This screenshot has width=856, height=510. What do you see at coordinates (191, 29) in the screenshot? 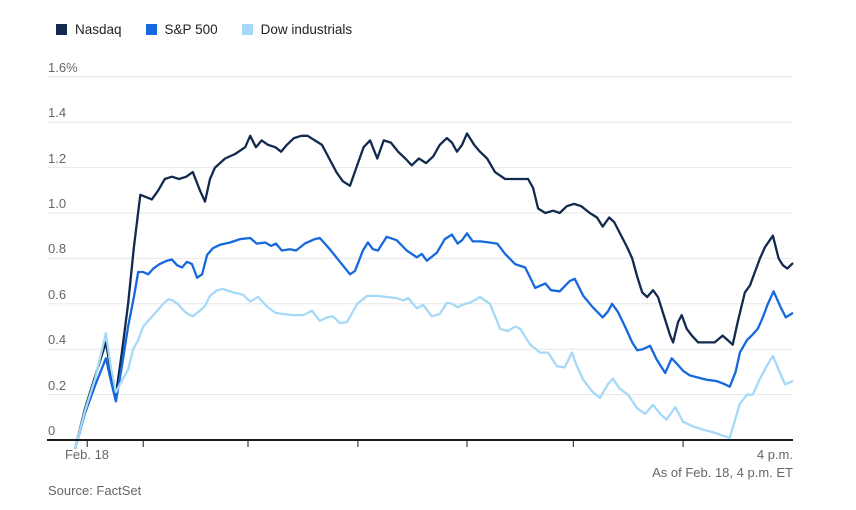
I see `legend-label: S&P 500` at bounding box center [191, 29].